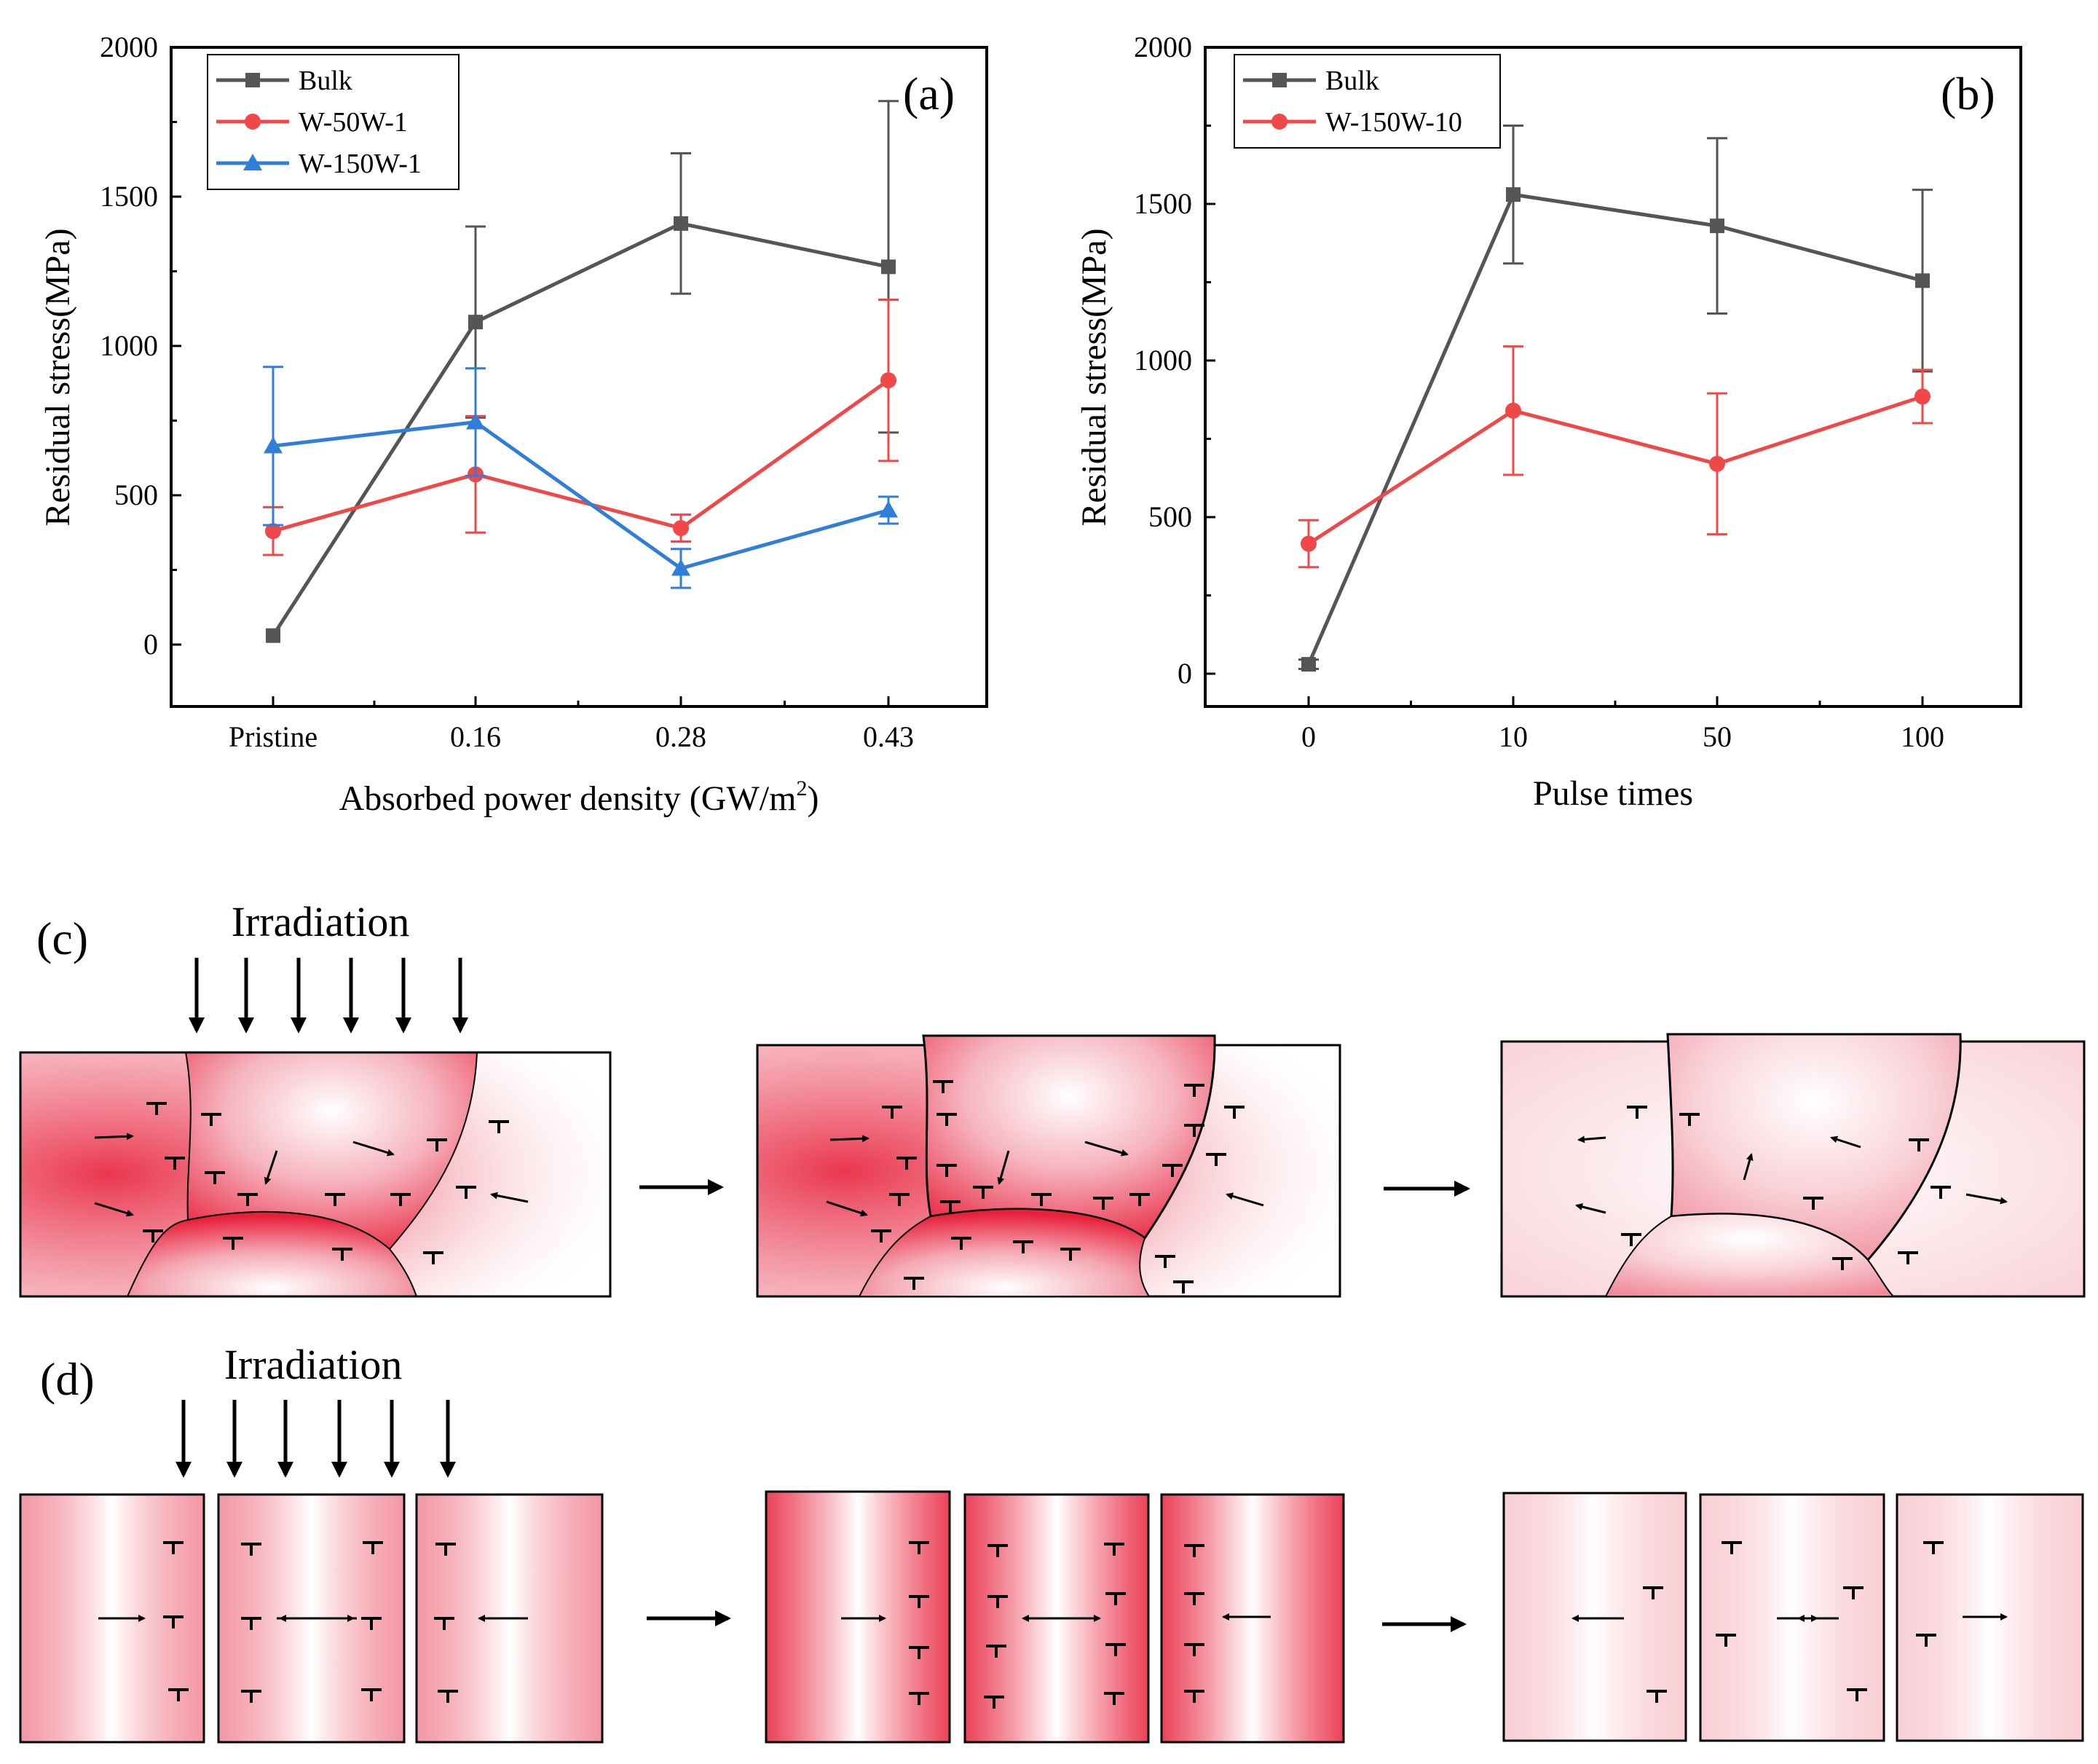  What do you see at coordinates (150, 644) in the screenshot?
I see `y-tick-label: 0` at bounding box center [150, 644].